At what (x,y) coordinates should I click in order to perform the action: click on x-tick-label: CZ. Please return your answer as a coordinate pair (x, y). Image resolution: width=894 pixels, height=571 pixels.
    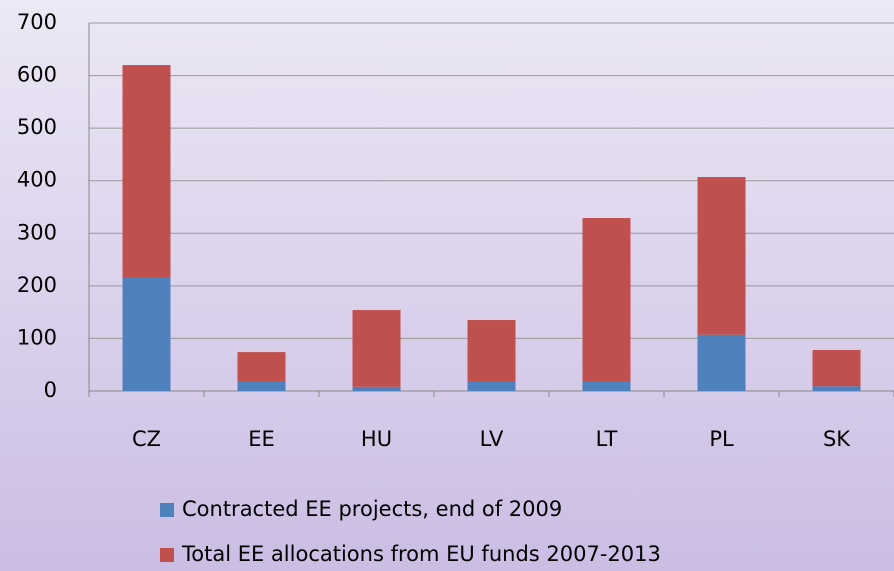
    Looking at the image, I should click on (146, 439).